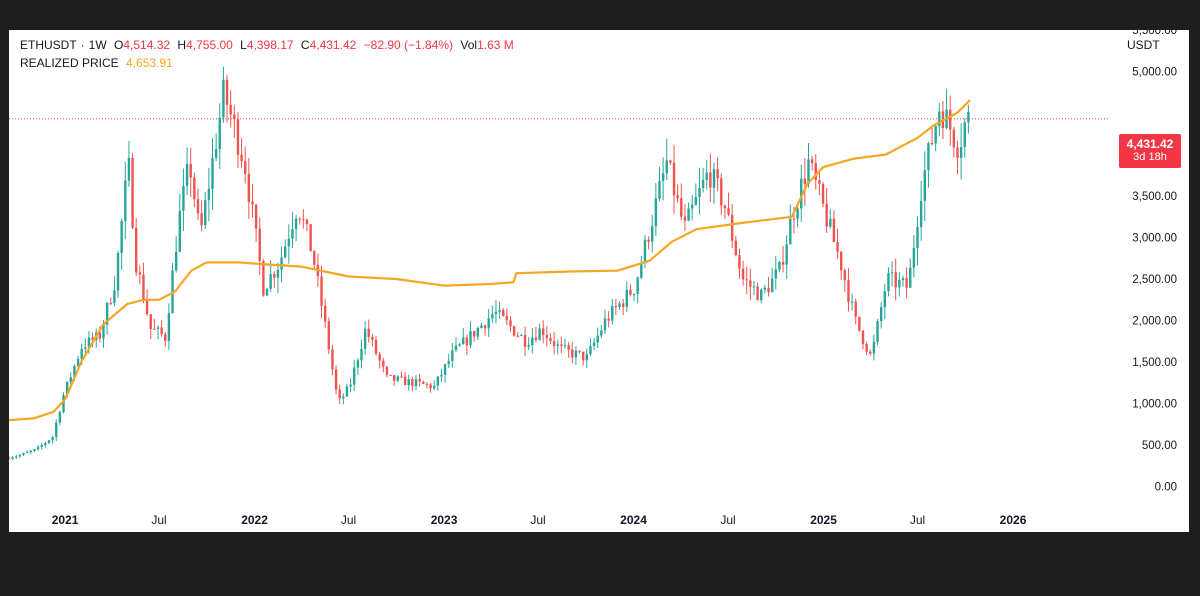 The width and height of the screenshot is (1200, 596). What do you see at coordinates (1143, 45) in the screenshot?
I see `axis-unit-label: USDT` at bounding box center [1143, 45].